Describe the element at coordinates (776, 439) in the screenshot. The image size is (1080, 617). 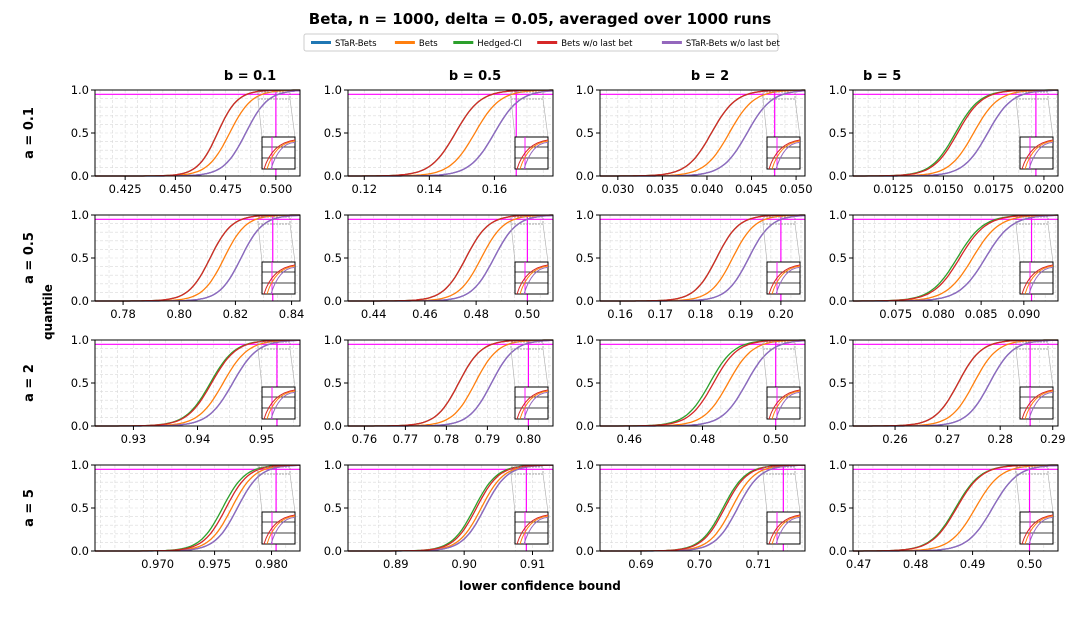
I see `x-tick-label: 0.50` at that location.